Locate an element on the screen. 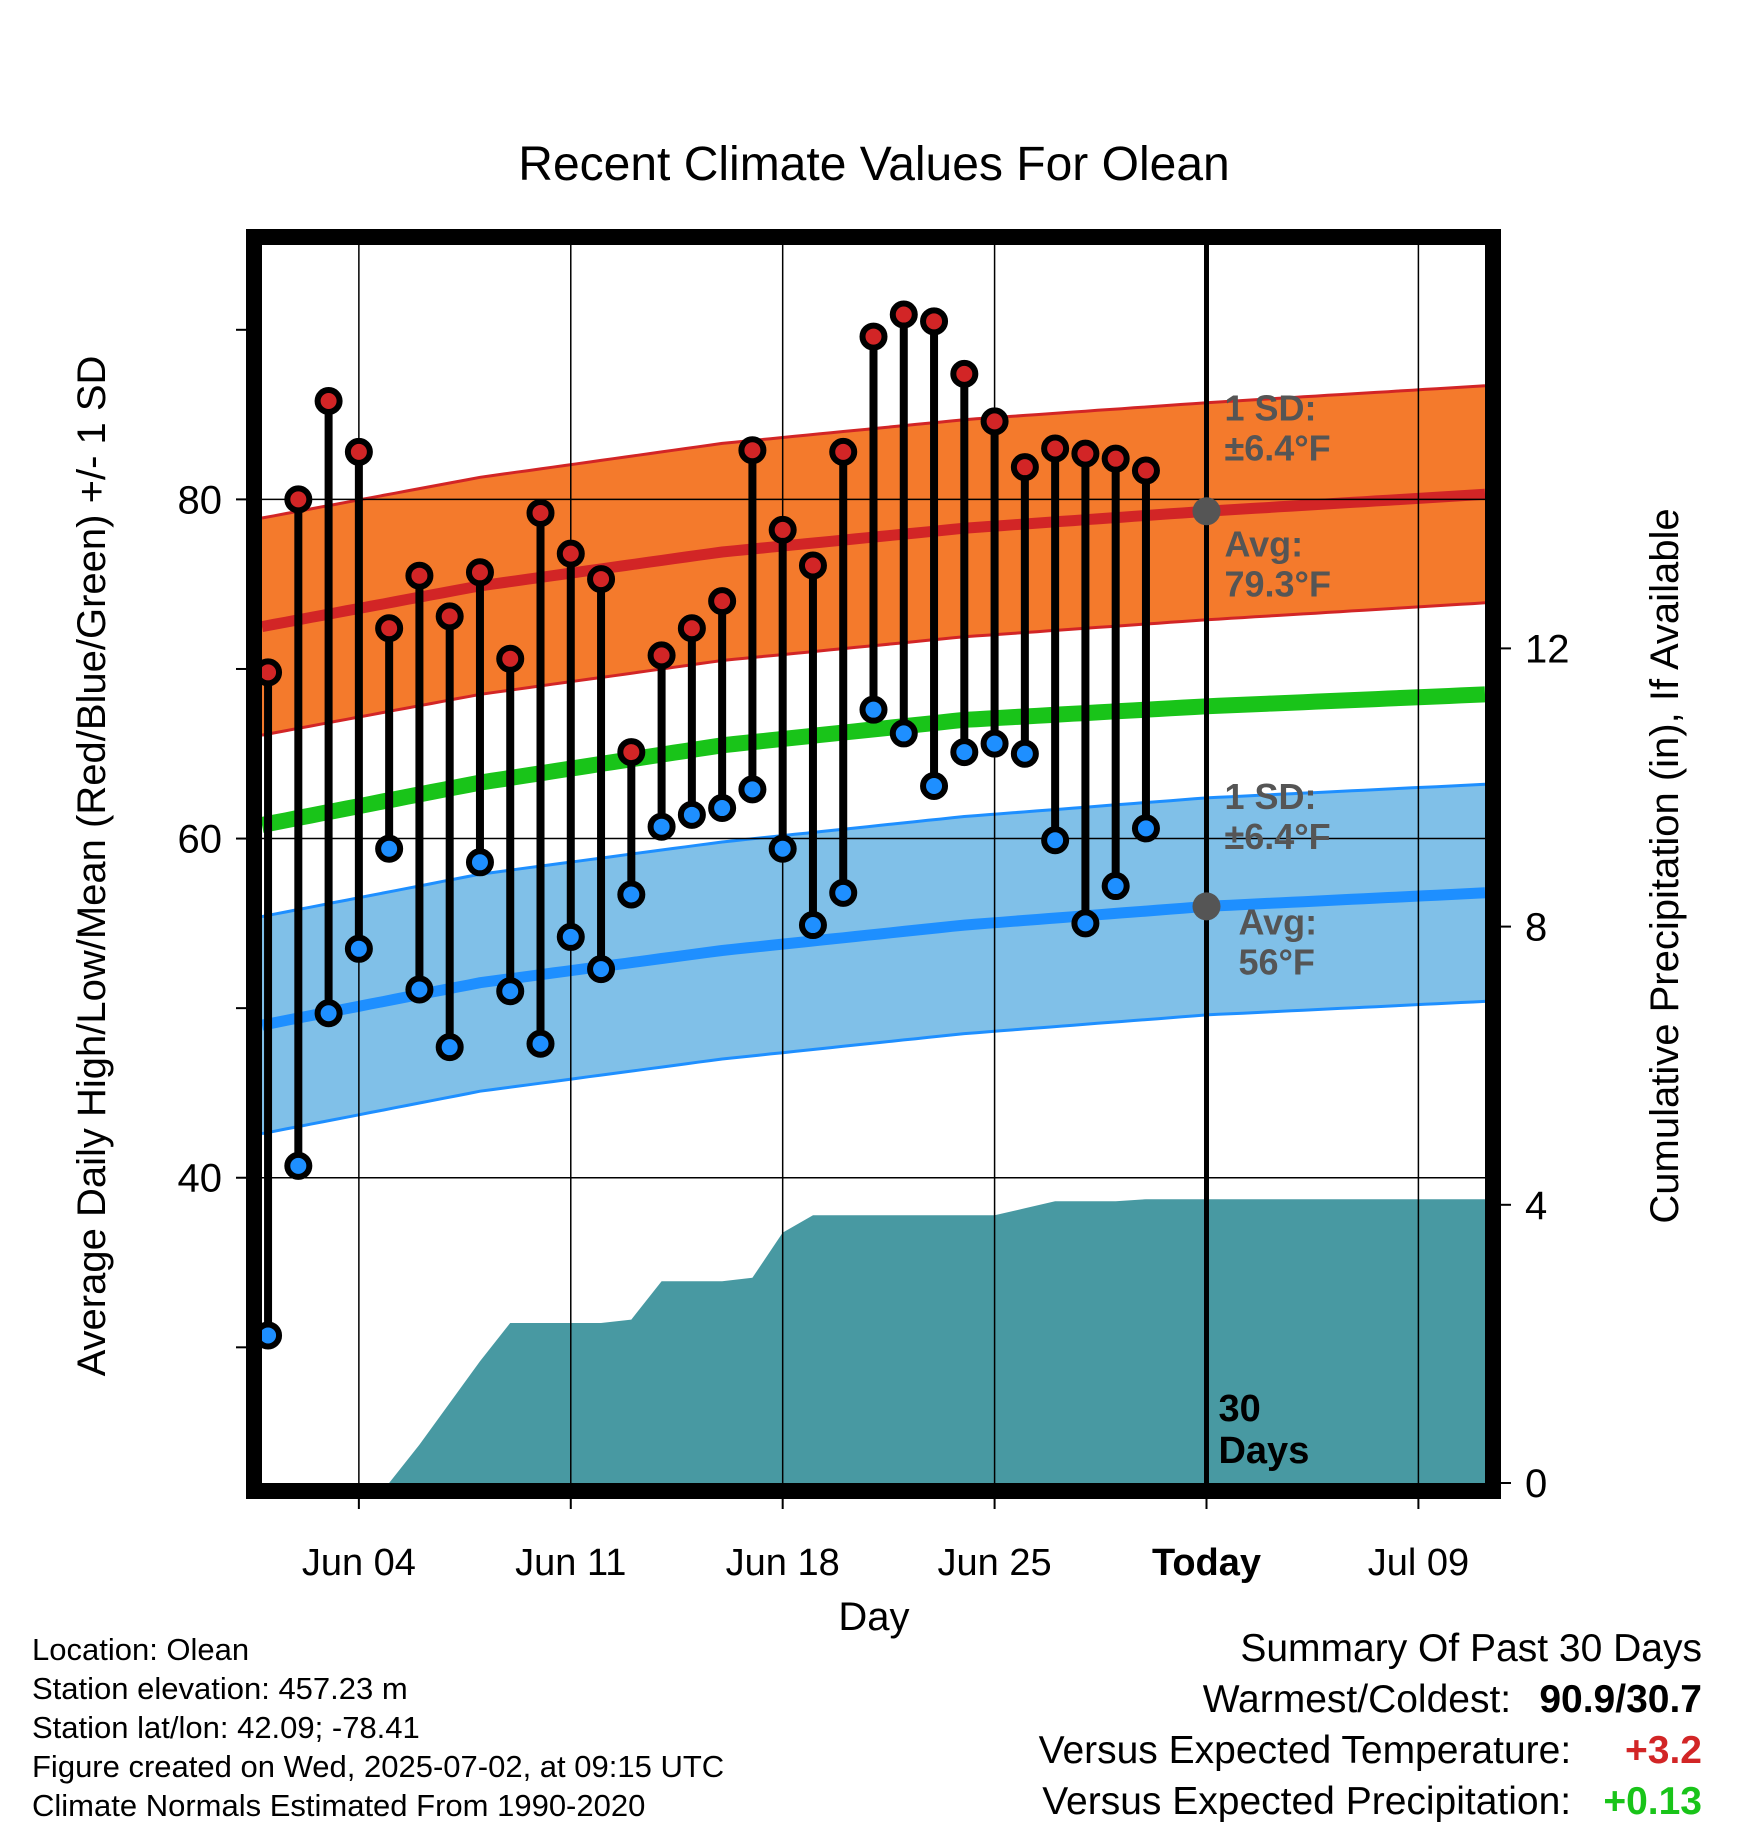  summary-title: Summary Of Past 30 Days is located at coordinates (1471, 1648).